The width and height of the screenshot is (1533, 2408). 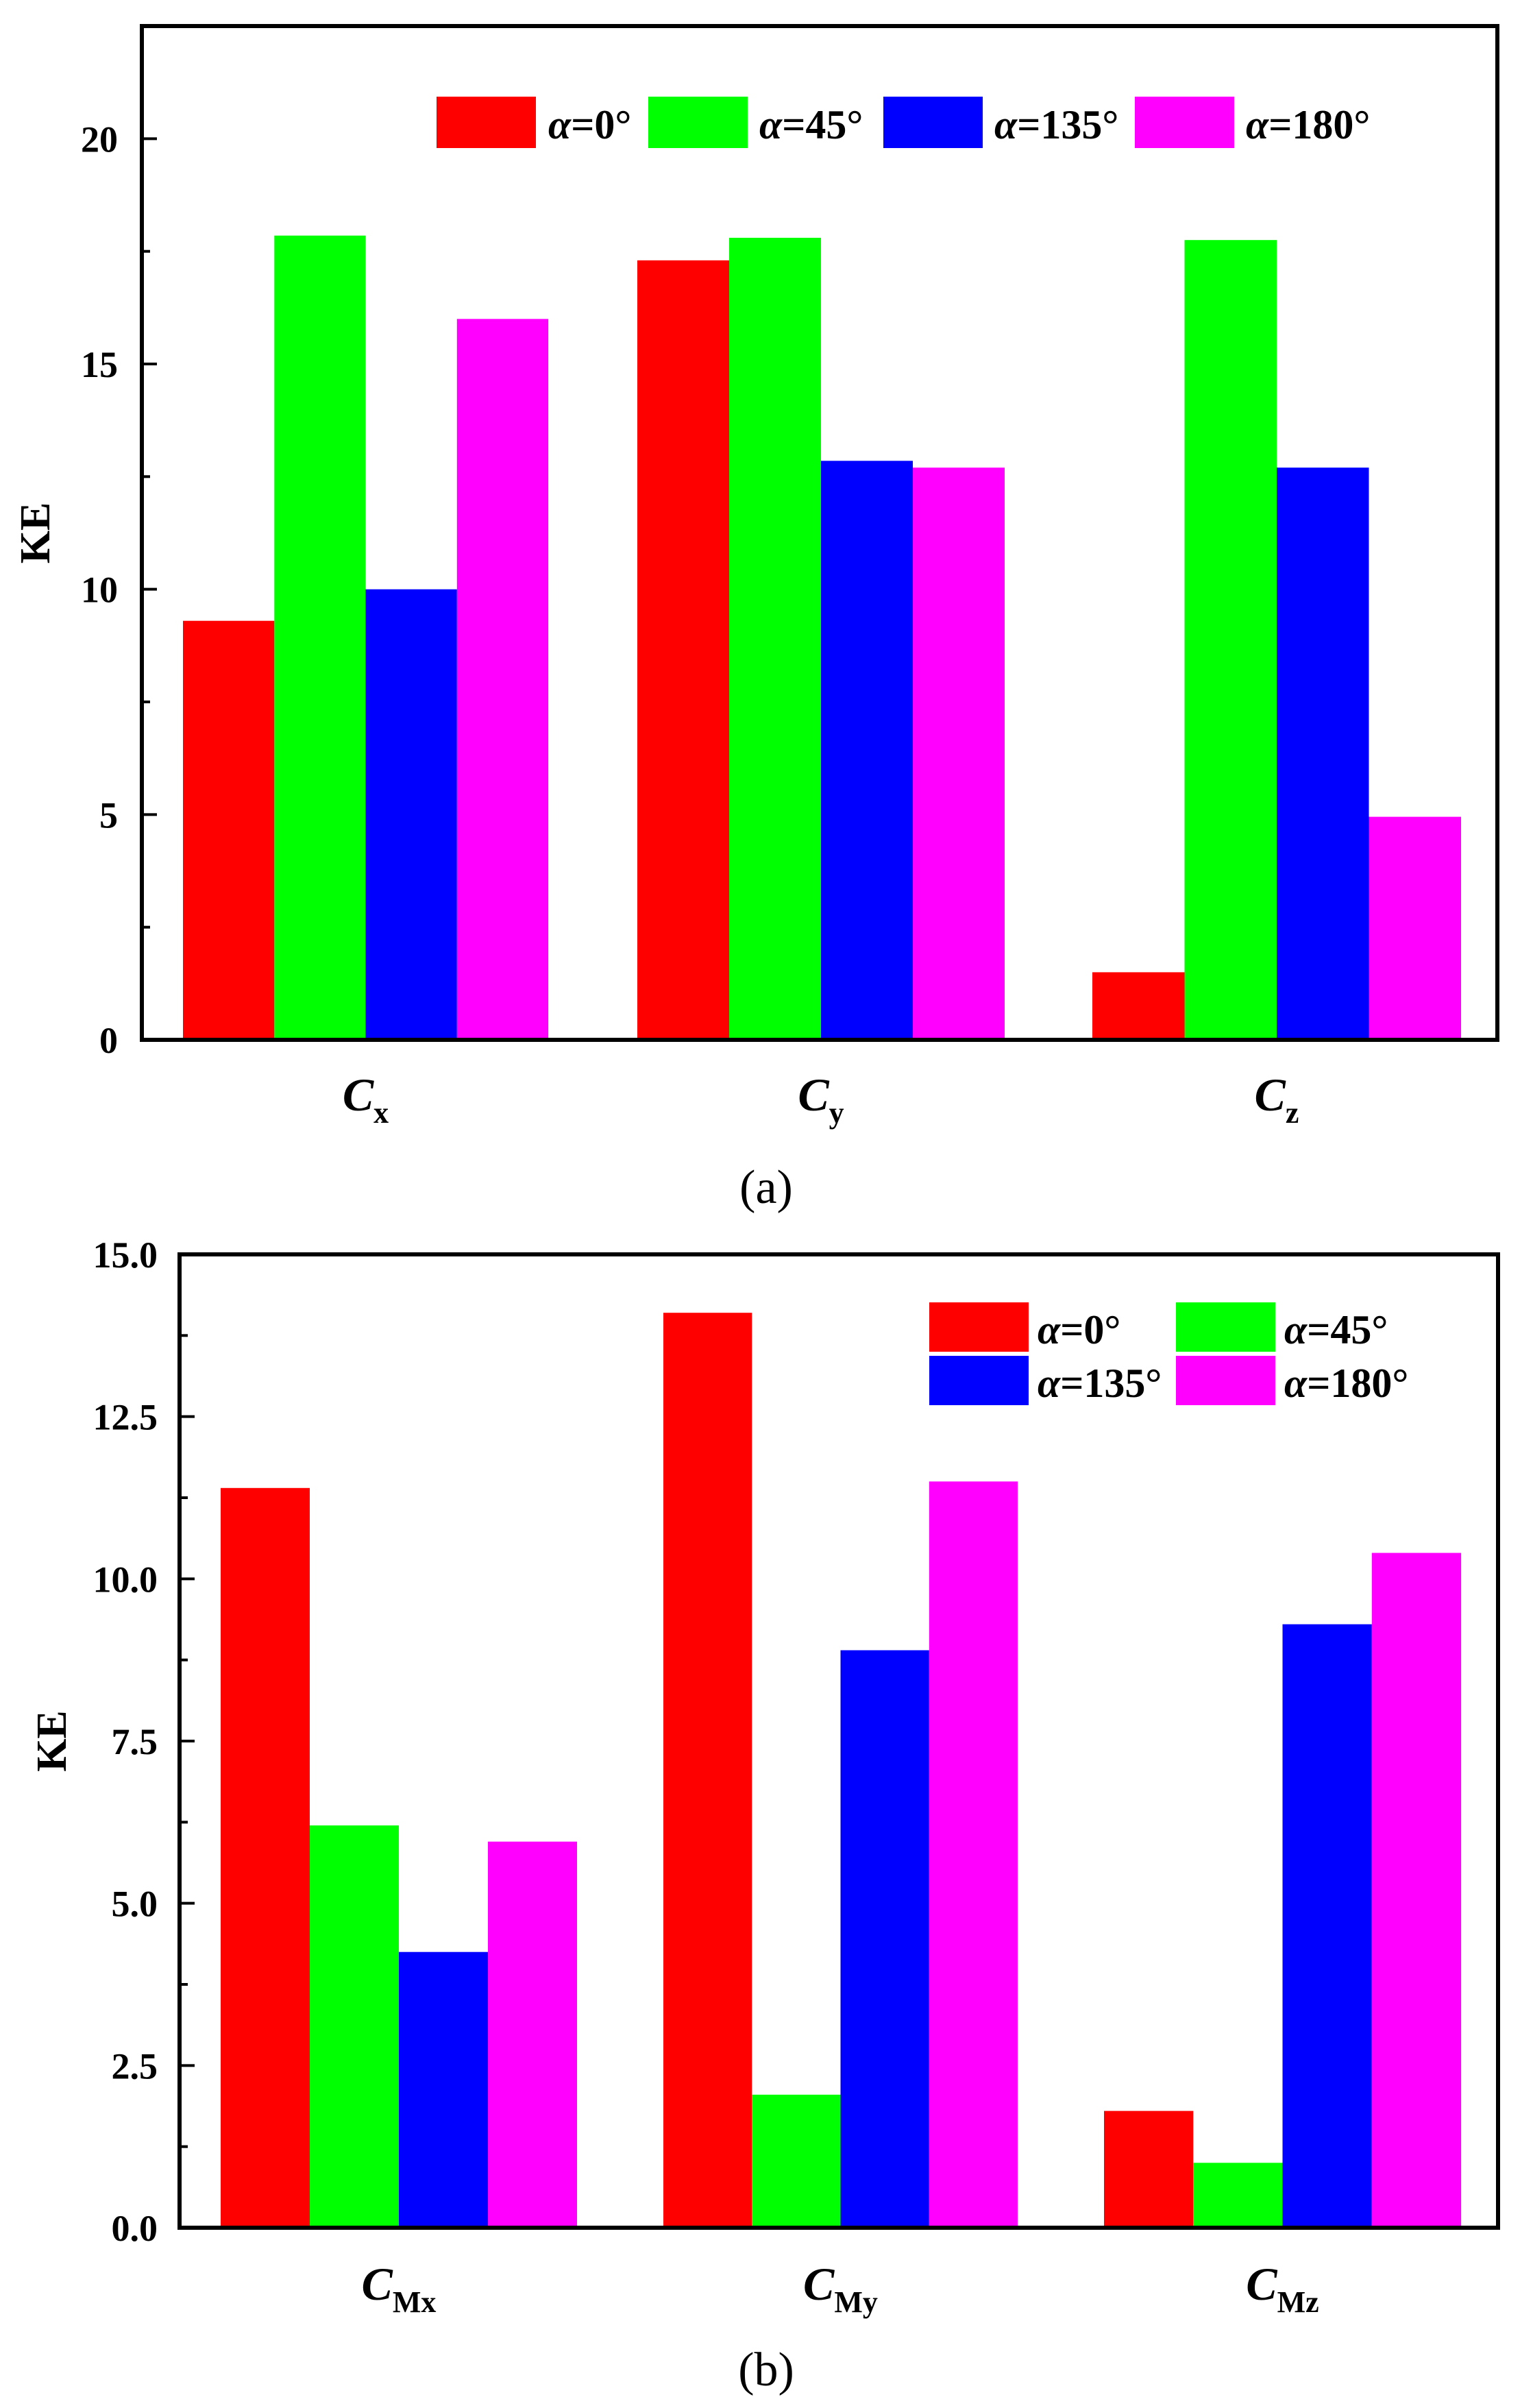 I want to click on bar-0deg-mz, so click(x=1149, y=2169).